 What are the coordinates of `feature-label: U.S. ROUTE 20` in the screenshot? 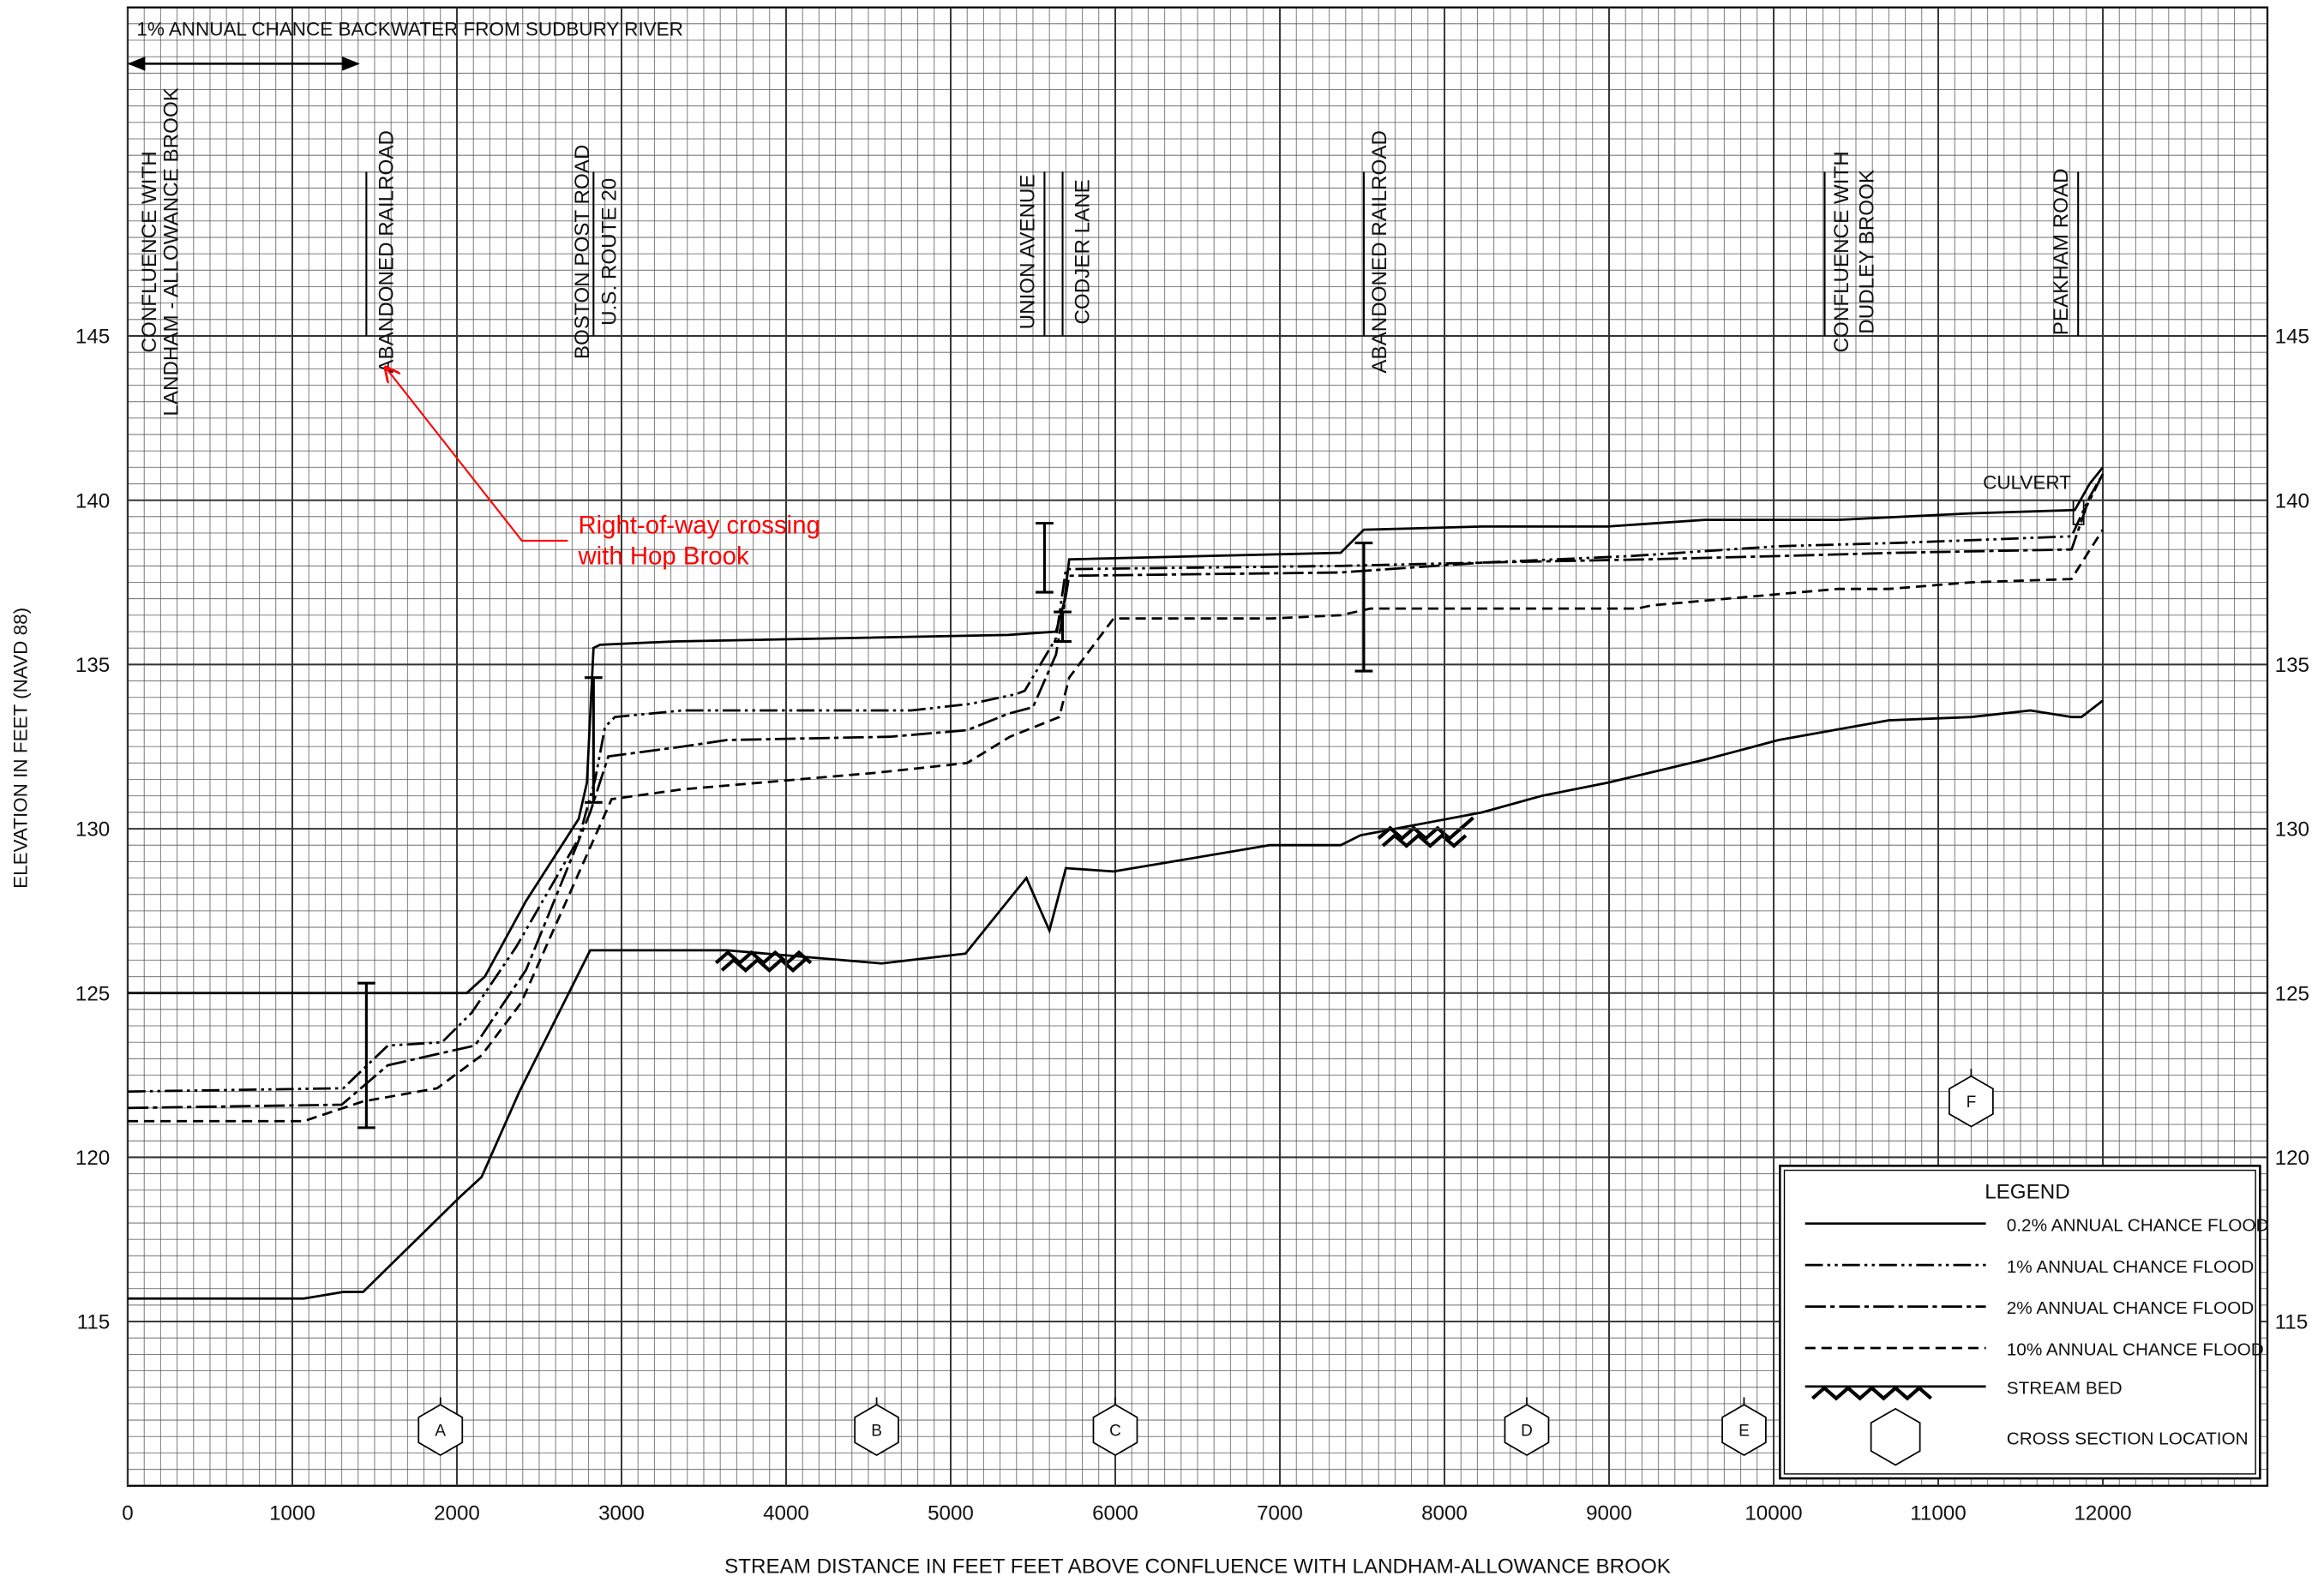 It's located at (609, 252).